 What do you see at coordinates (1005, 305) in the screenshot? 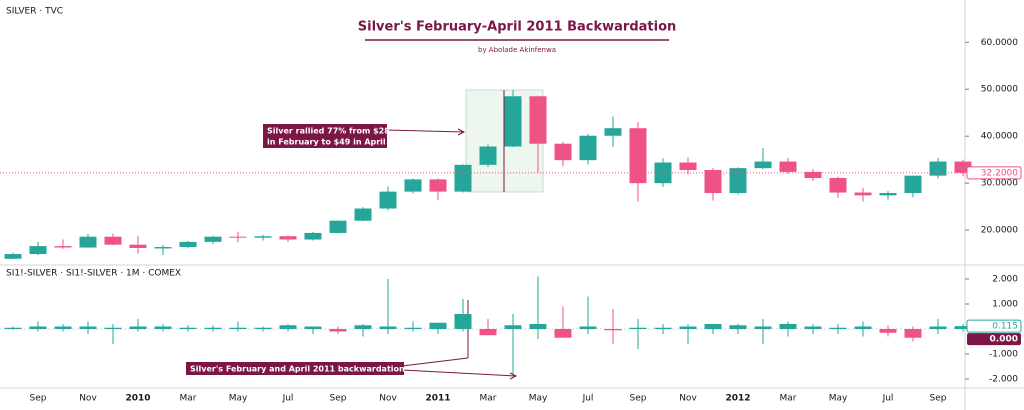
I see `y-tick-label: 1.000` at bounding box center [1005, 305].